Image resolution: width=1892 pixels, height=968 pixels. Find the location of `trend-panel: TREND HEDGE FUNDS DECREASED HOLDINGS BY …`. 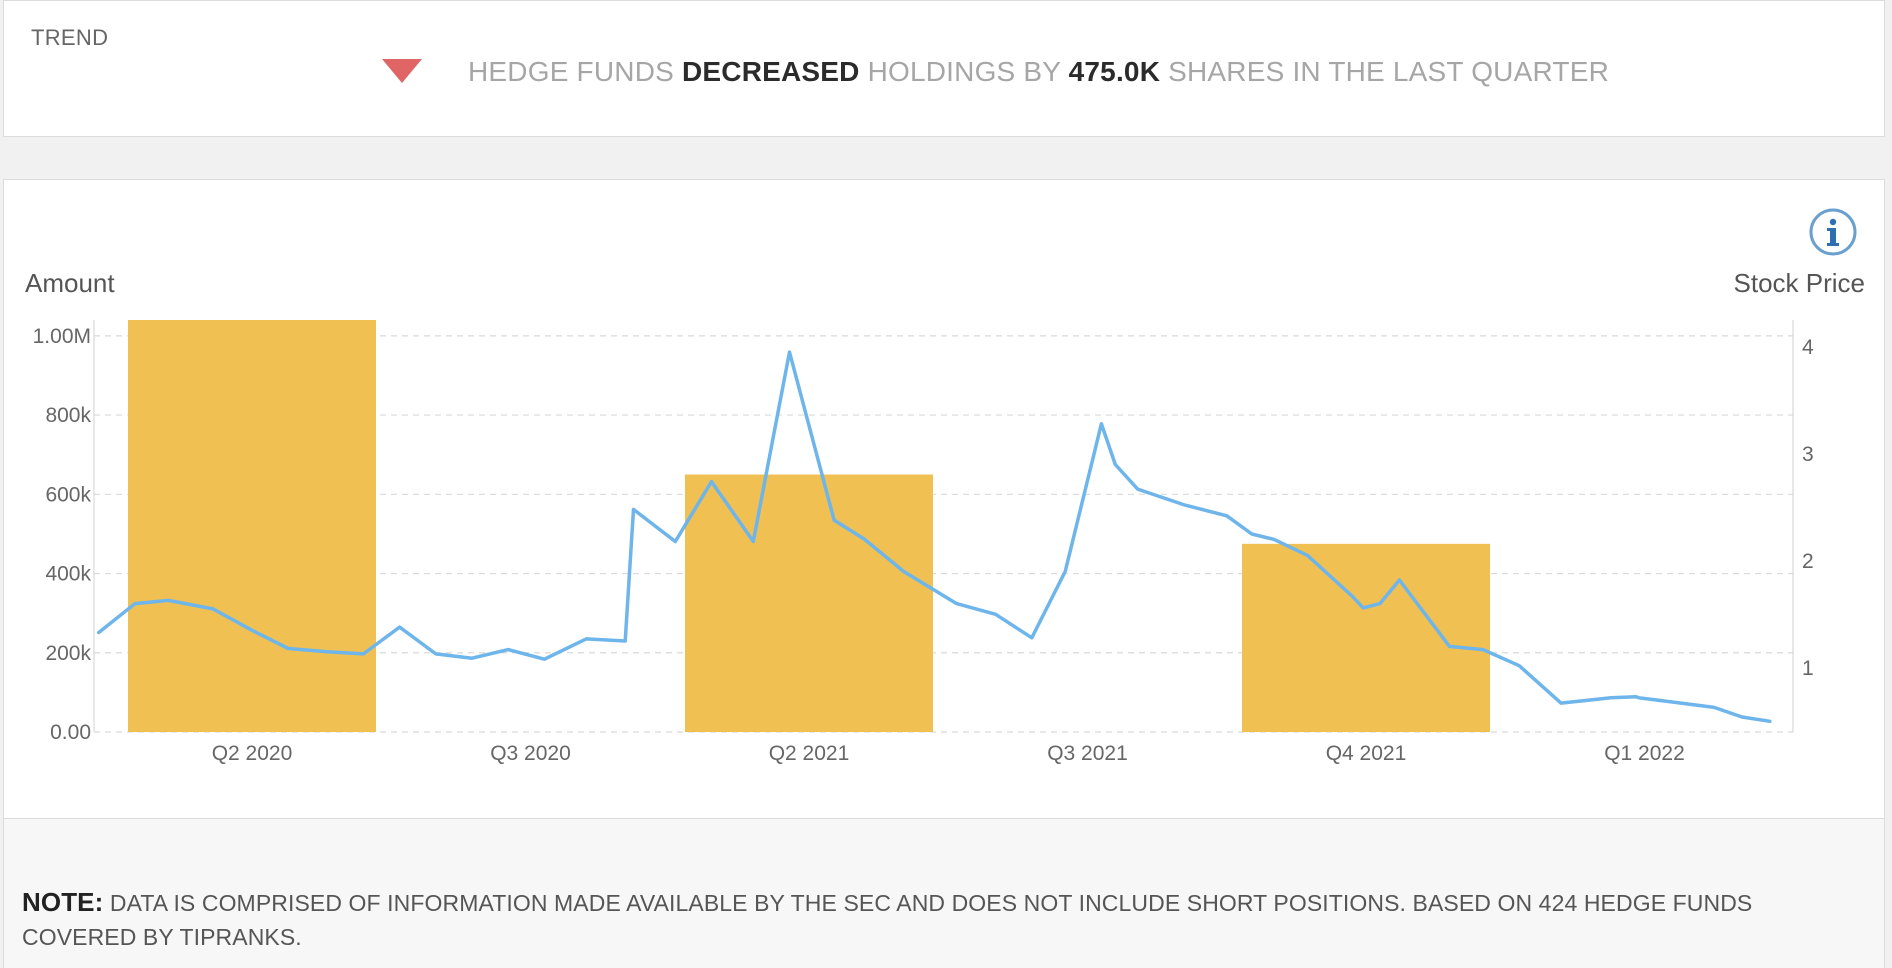

trend-panel: TREND HEDGE FUNDS DECREASED HOLDINGS BY … is located at coordinates (944, 68).